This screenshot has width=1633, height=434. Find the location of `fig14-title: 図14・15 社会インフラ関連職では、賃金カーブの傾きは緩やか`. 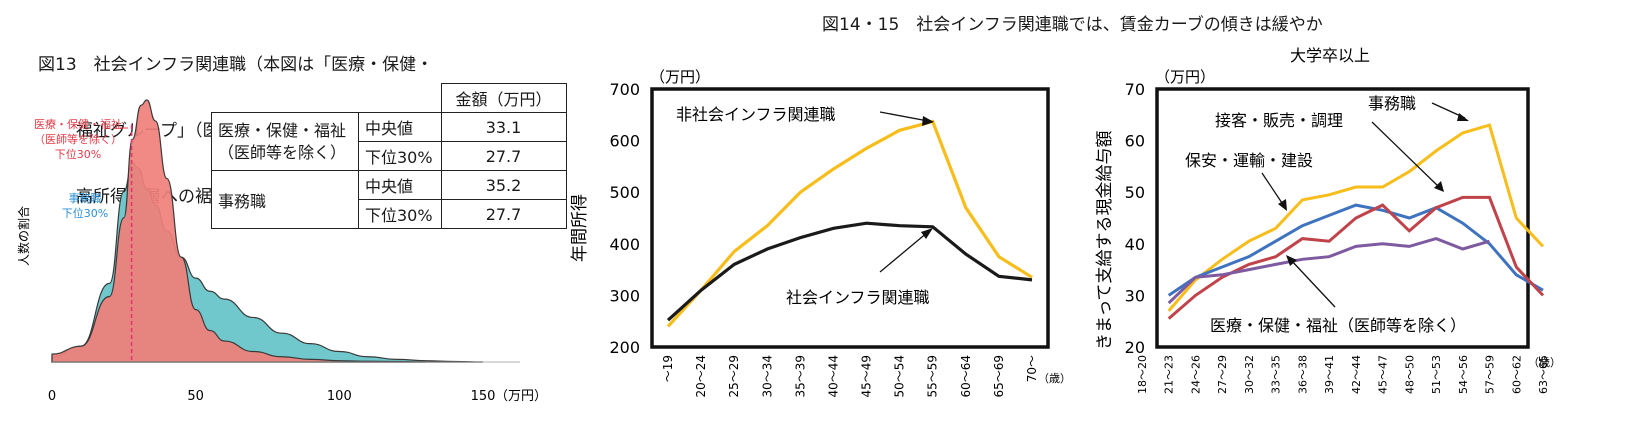

fig14-title: 図14・15 社会インフラ関連職では、賃金カーブの傾きは緩やか is located at coordinates (1072, 25).